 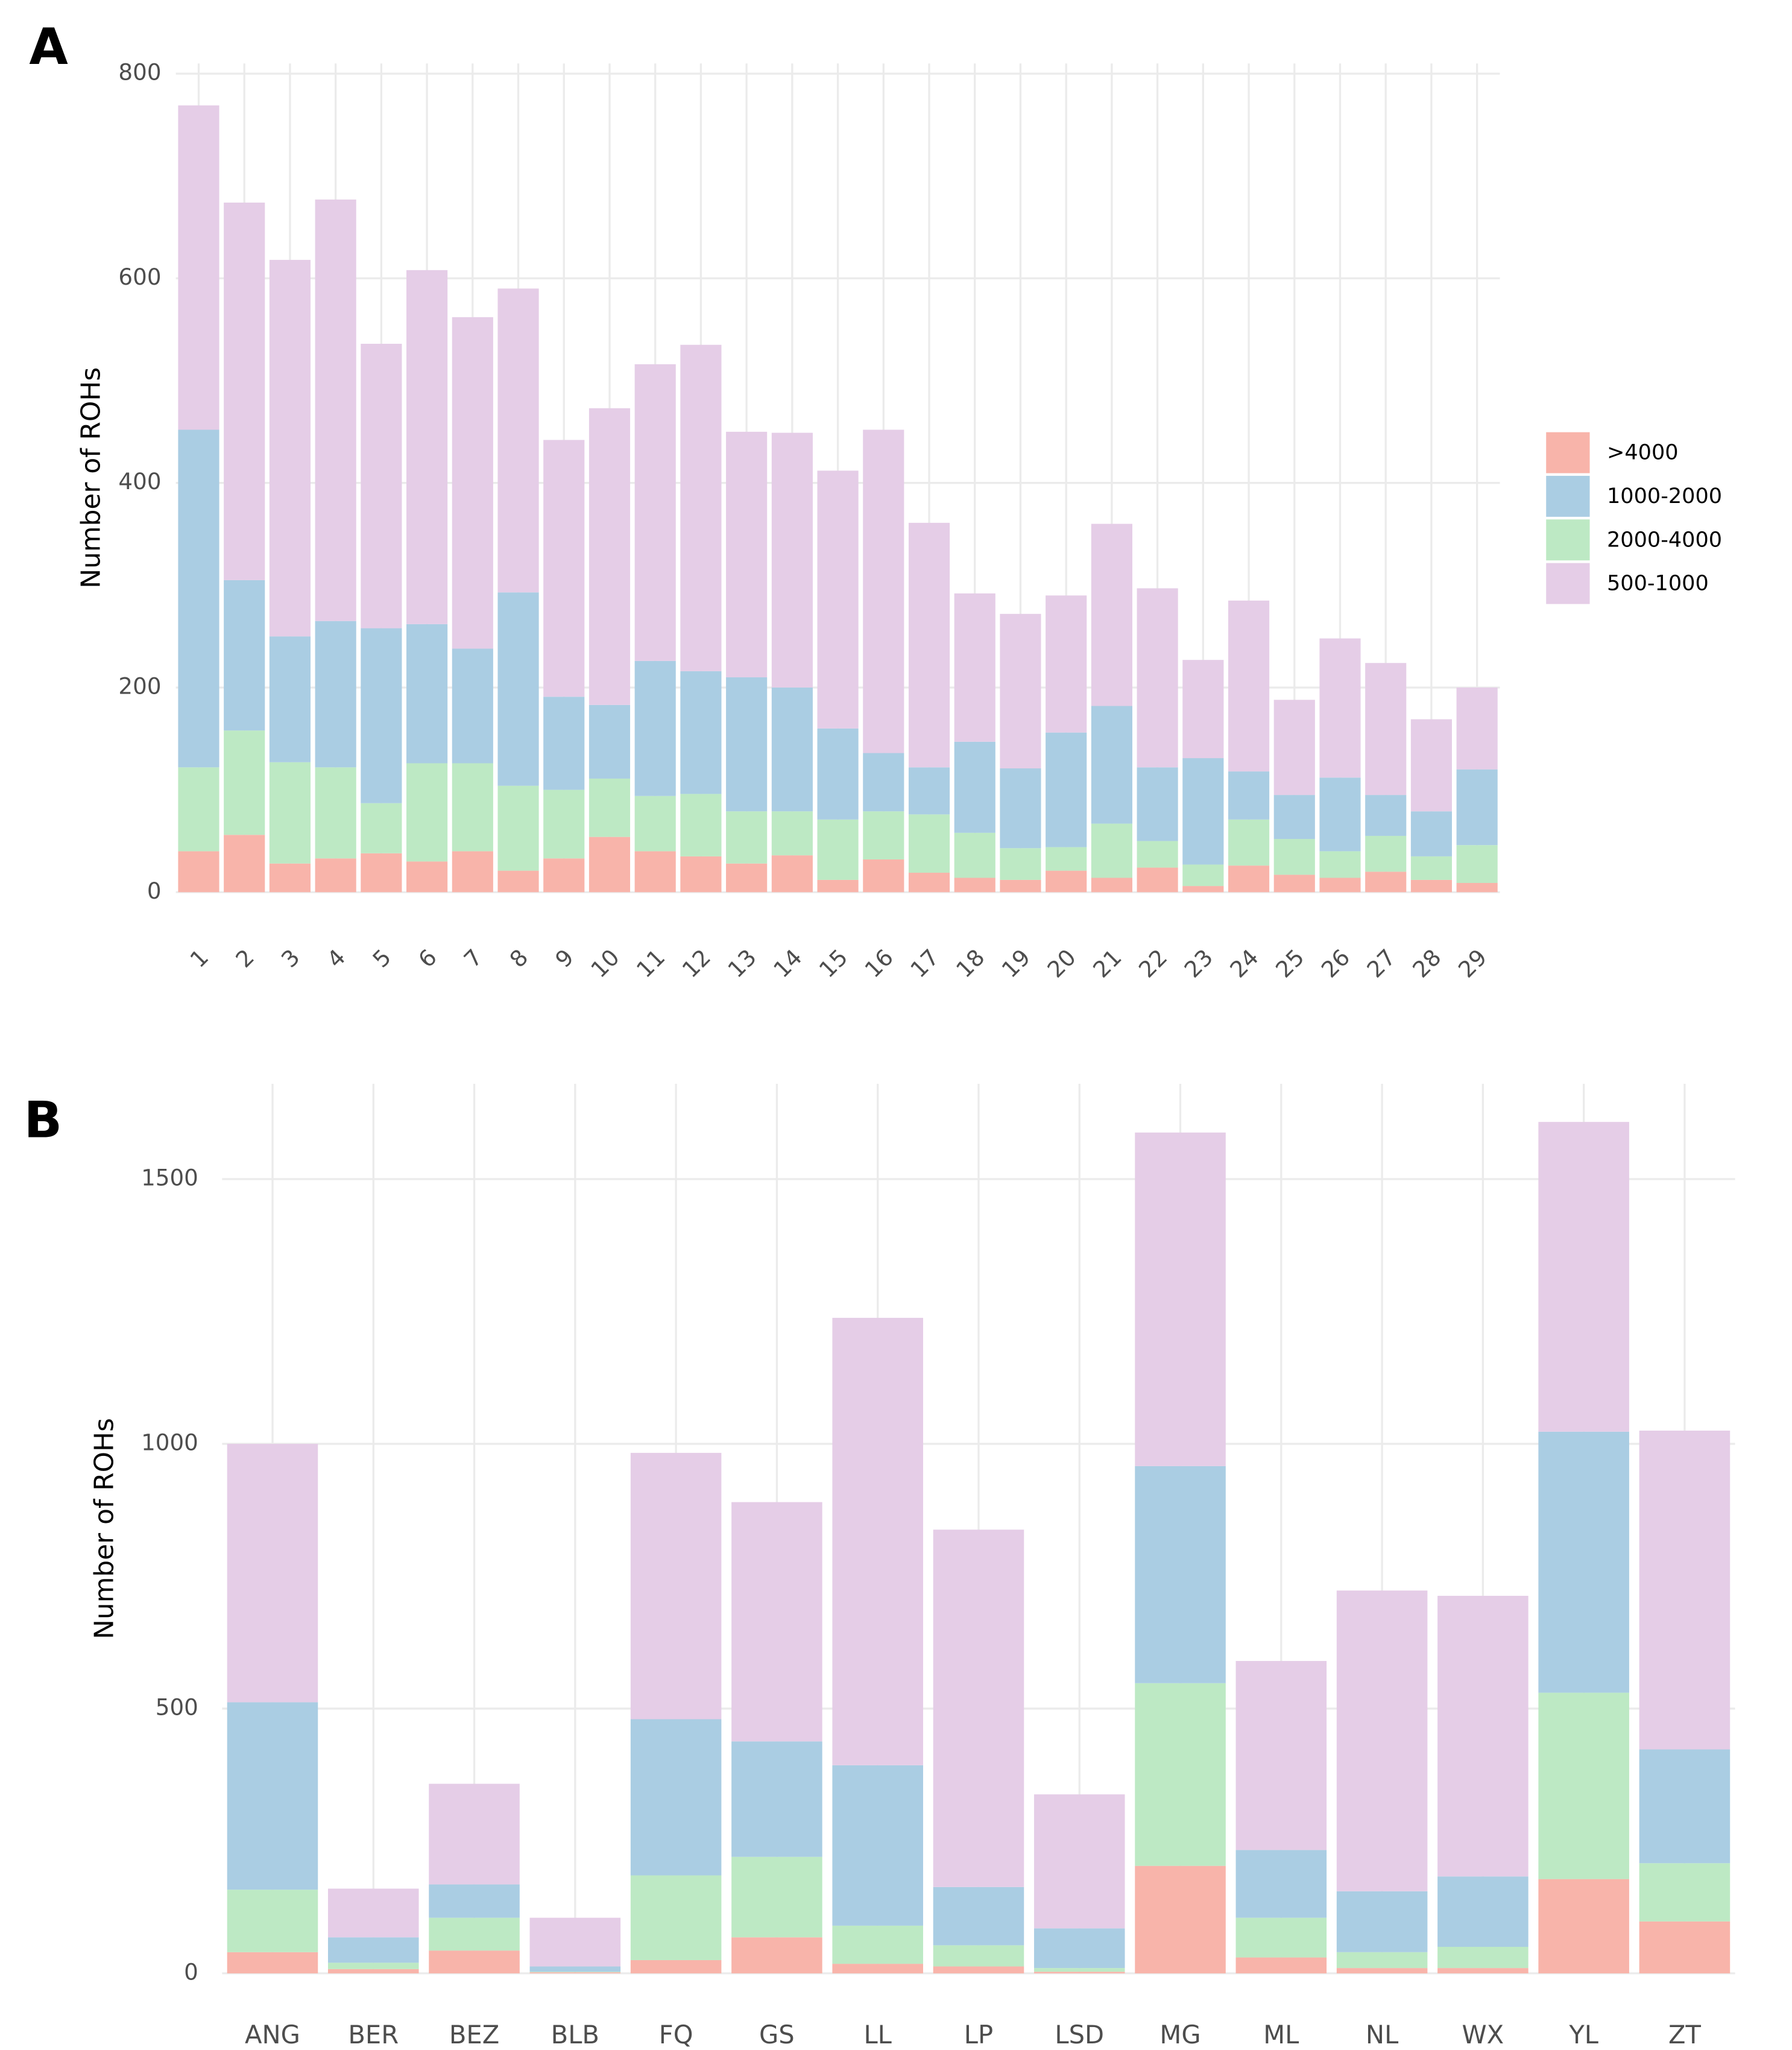 I want to click on x-tick-label: 1, so click(x=199, y=959).